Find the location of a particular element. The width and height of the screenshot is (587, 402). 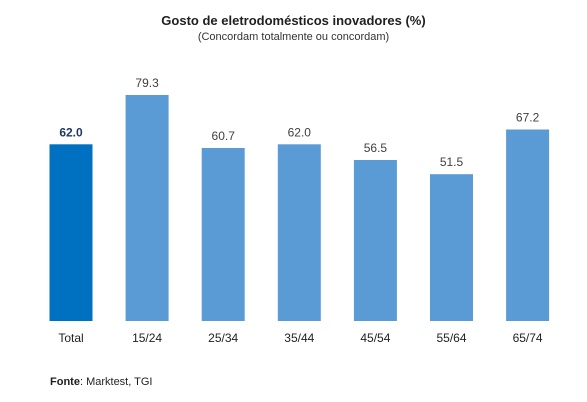

data-label-55/64: 51.5 is located at coordinates (452, 162).